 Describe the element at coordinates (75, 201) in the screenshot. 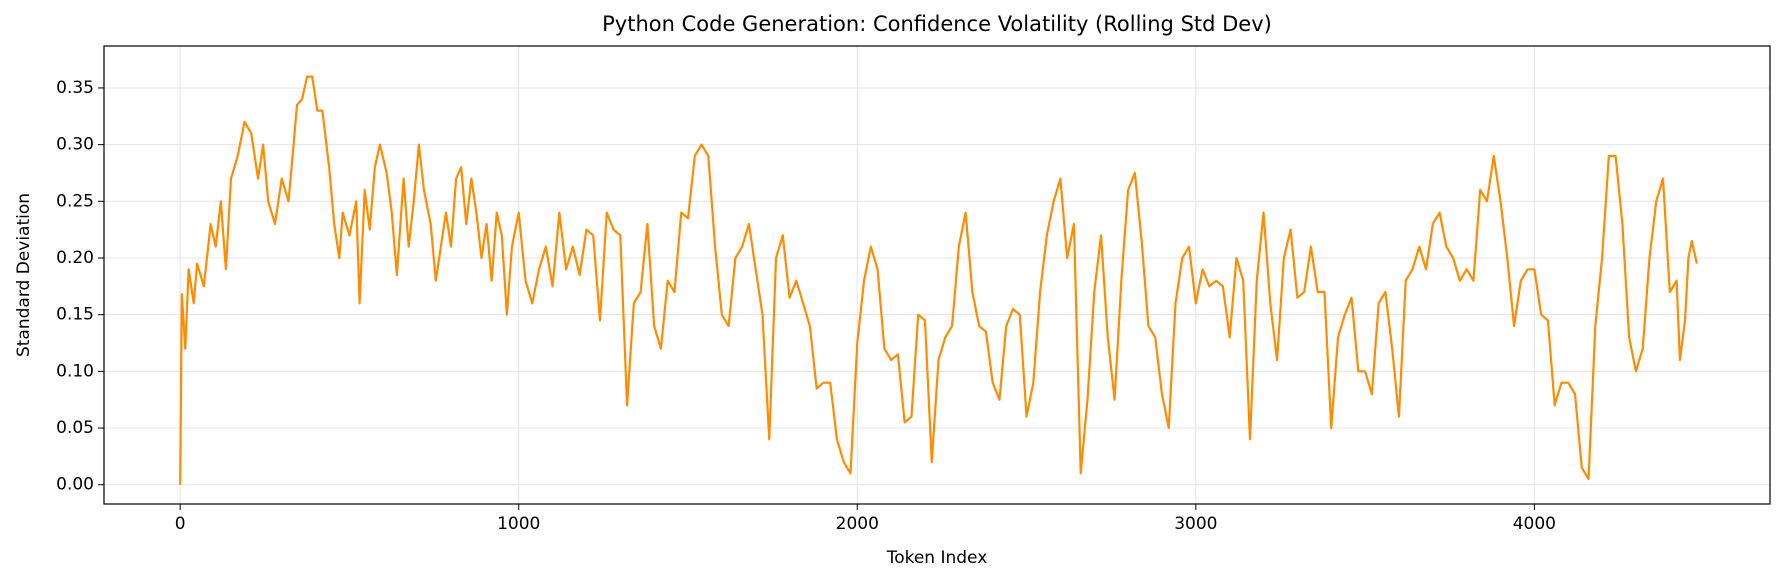

I see `y-tick-label: 0.25` at that location.